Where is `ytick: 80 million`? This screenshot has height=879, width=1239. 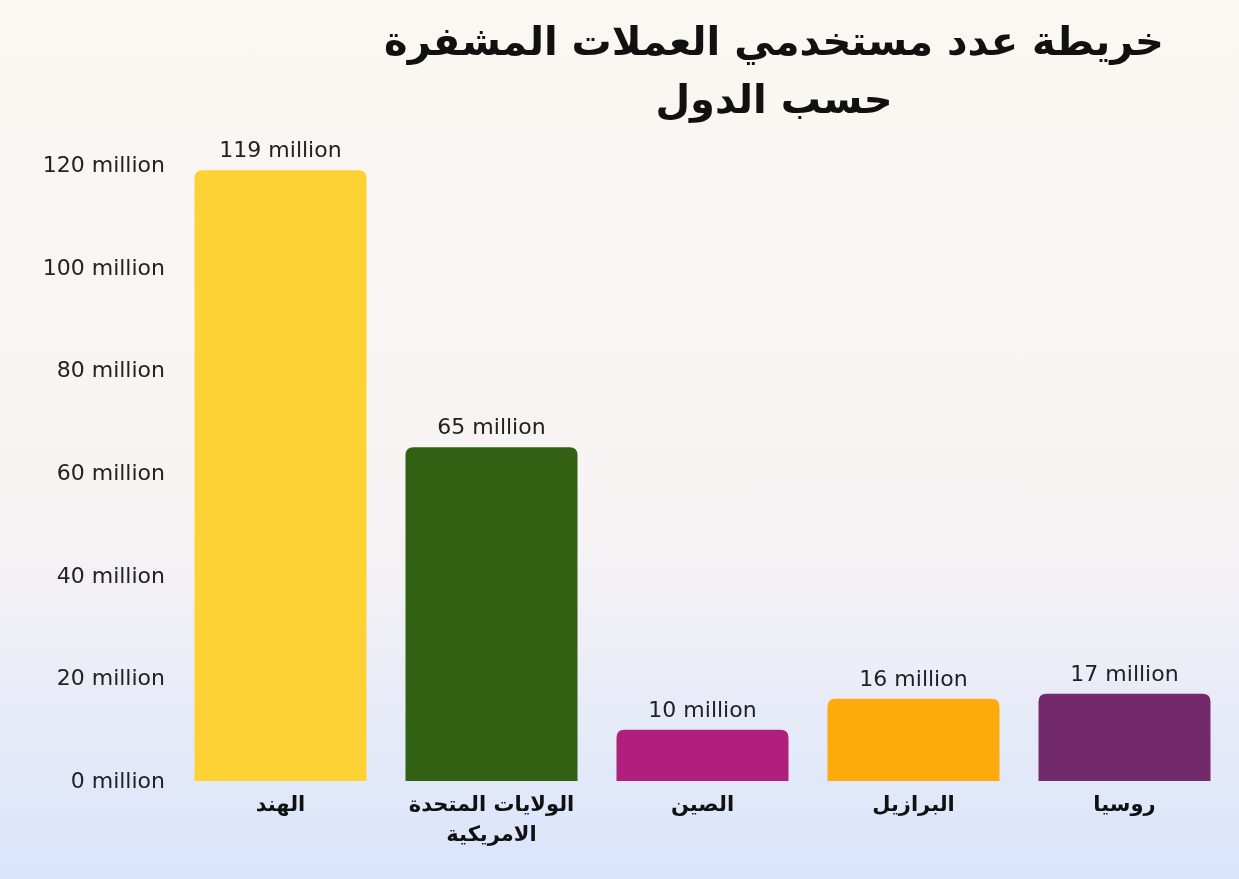 ytick: 80 million is located at coordinates (110, 370).